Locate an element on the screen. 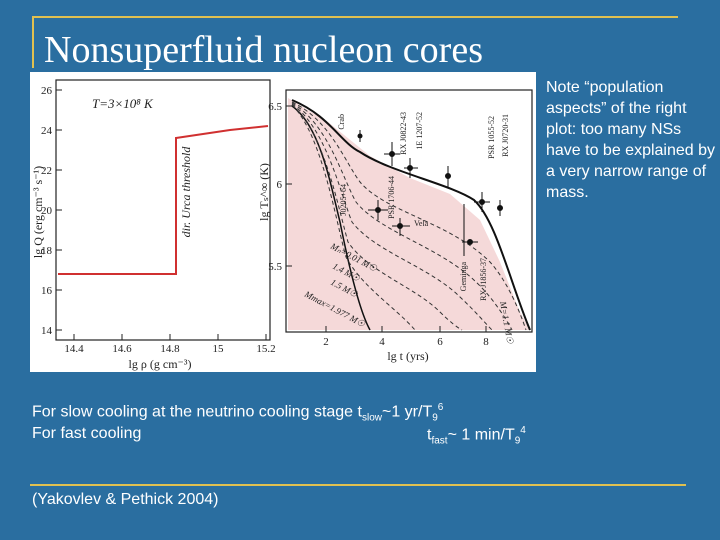 The width and height of the screenshot is (720, 540). right-xlabel: lg t (yrs) is located at coordinates (407, 356).